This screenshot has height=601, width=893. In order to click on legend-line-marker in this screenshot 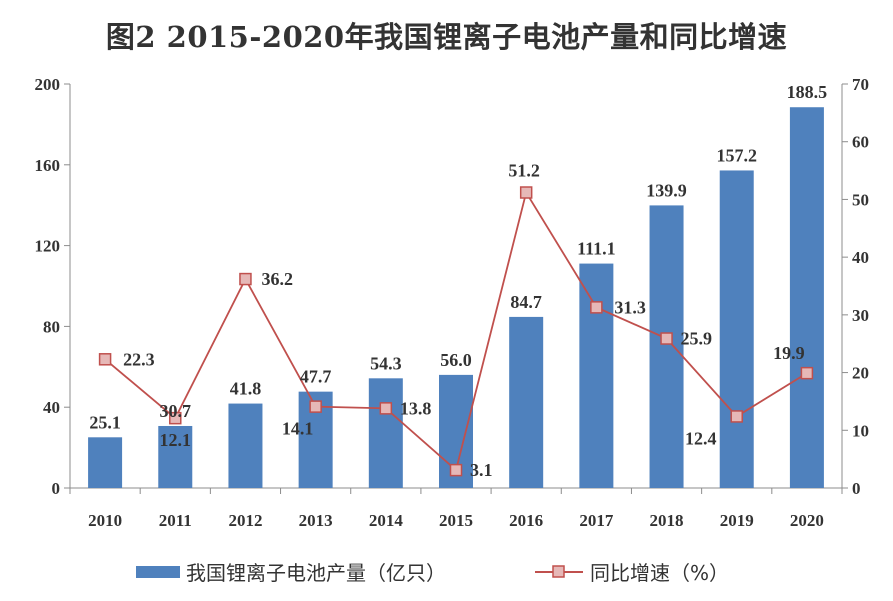, I will do `click(558, 571)`.